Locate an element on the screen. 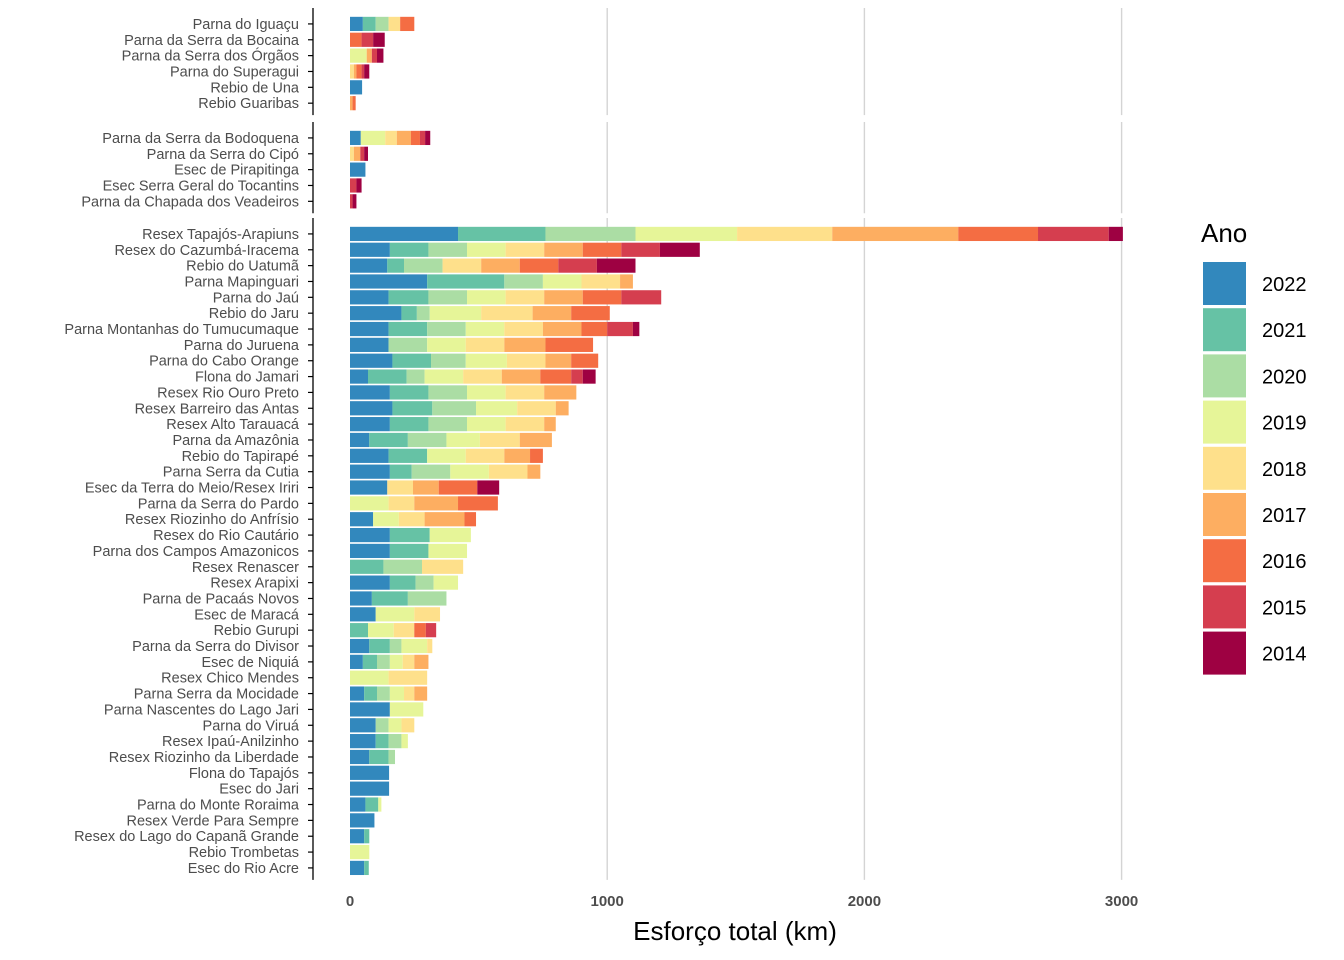 The width and height of the screenshot is (1344, 960). category-label: Parna Serra da Mocidade is located at coordinates (216, 695).